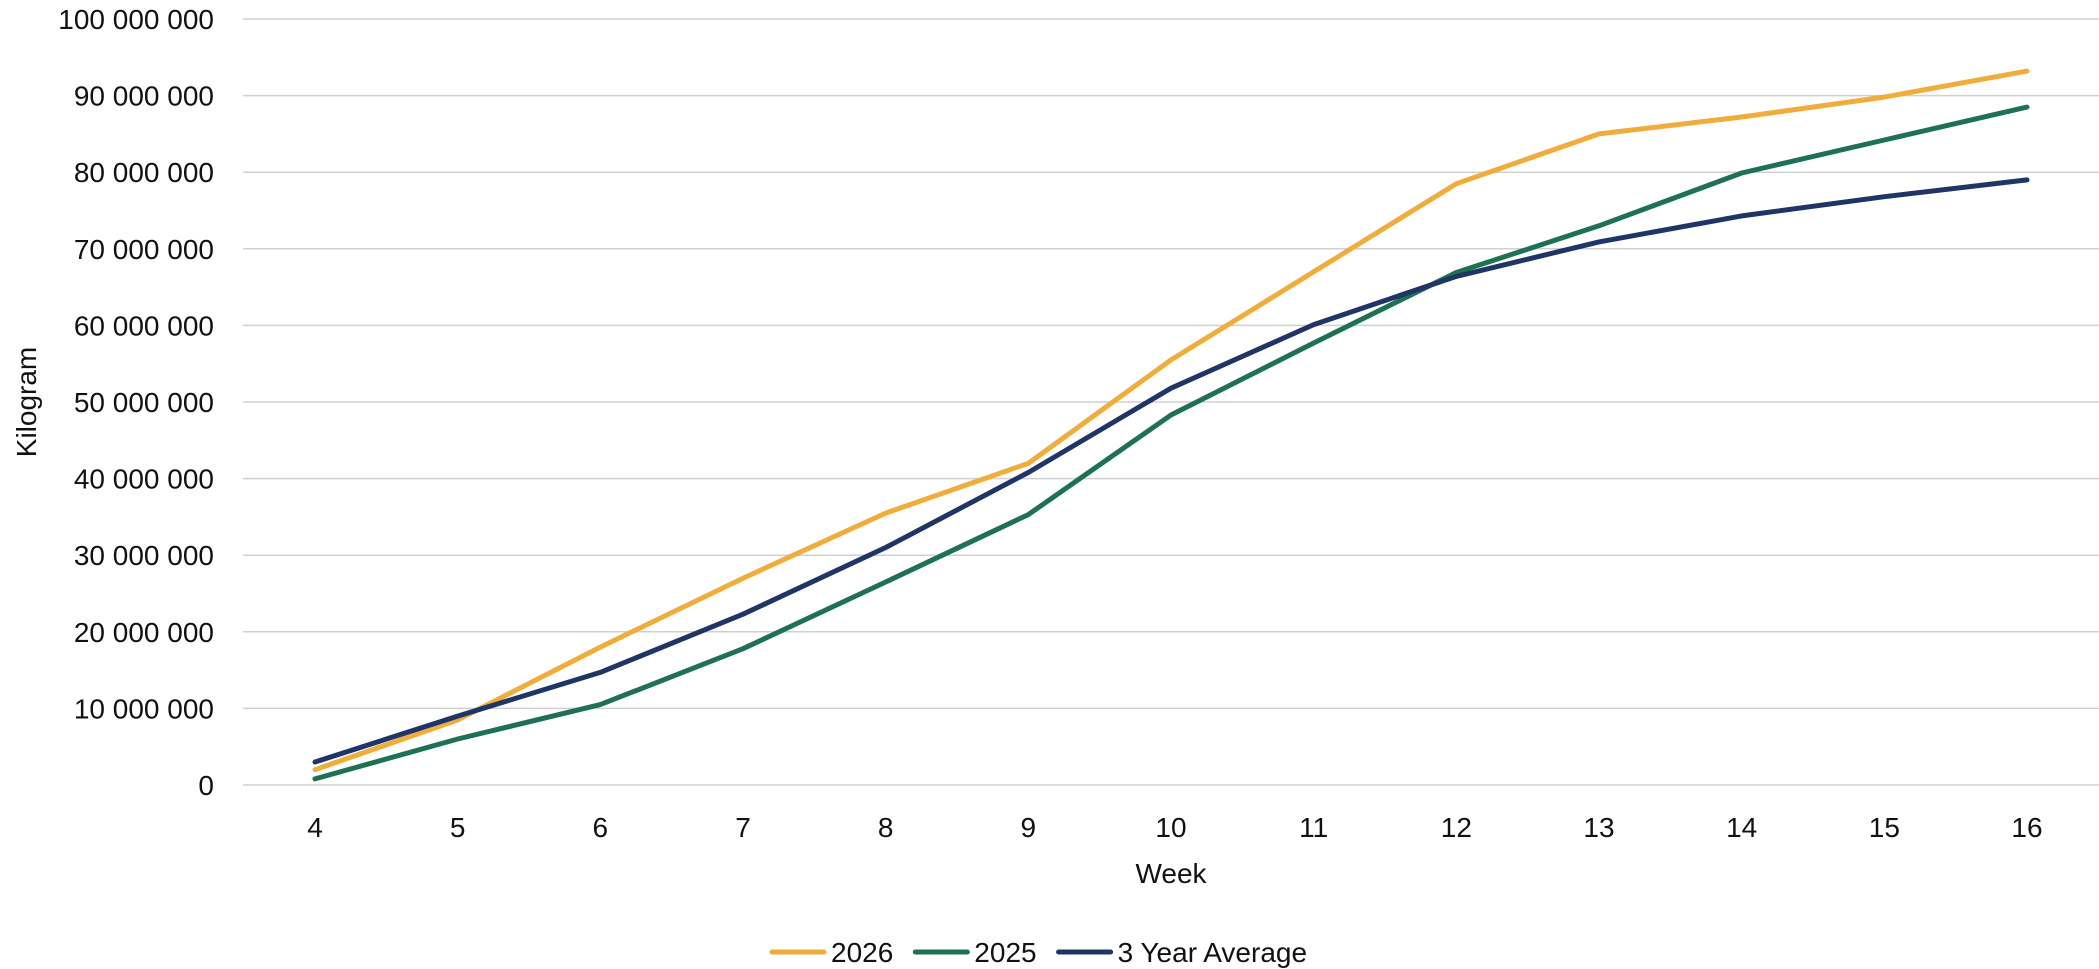 The width and height of the screenshot is (2099, 969). Describe the element at coordinates (1884, 827) in the screenshot. I see `x-tick-label: 15` at that location.